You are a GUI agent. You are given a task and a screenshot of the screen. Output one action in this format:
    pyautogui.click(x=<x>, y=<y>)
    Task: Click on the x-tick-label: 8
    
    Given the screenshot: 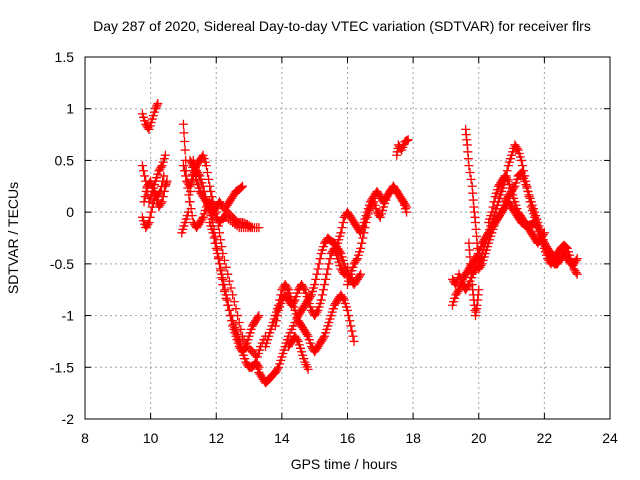 What is the action you would take?
    pyautogui.click(x=85, y=438)
    